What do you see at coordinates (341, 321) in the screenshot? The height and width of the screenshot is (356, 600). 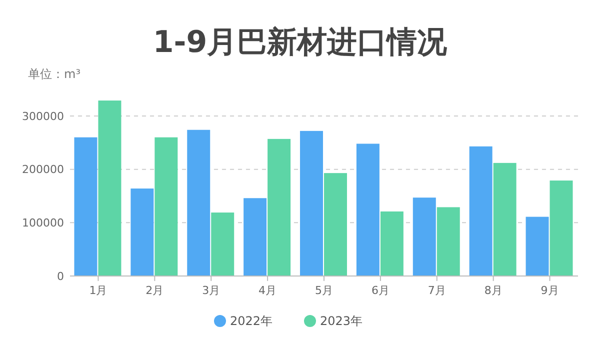 I see `legend-label: 2023年` at bounding box center [341, 321].